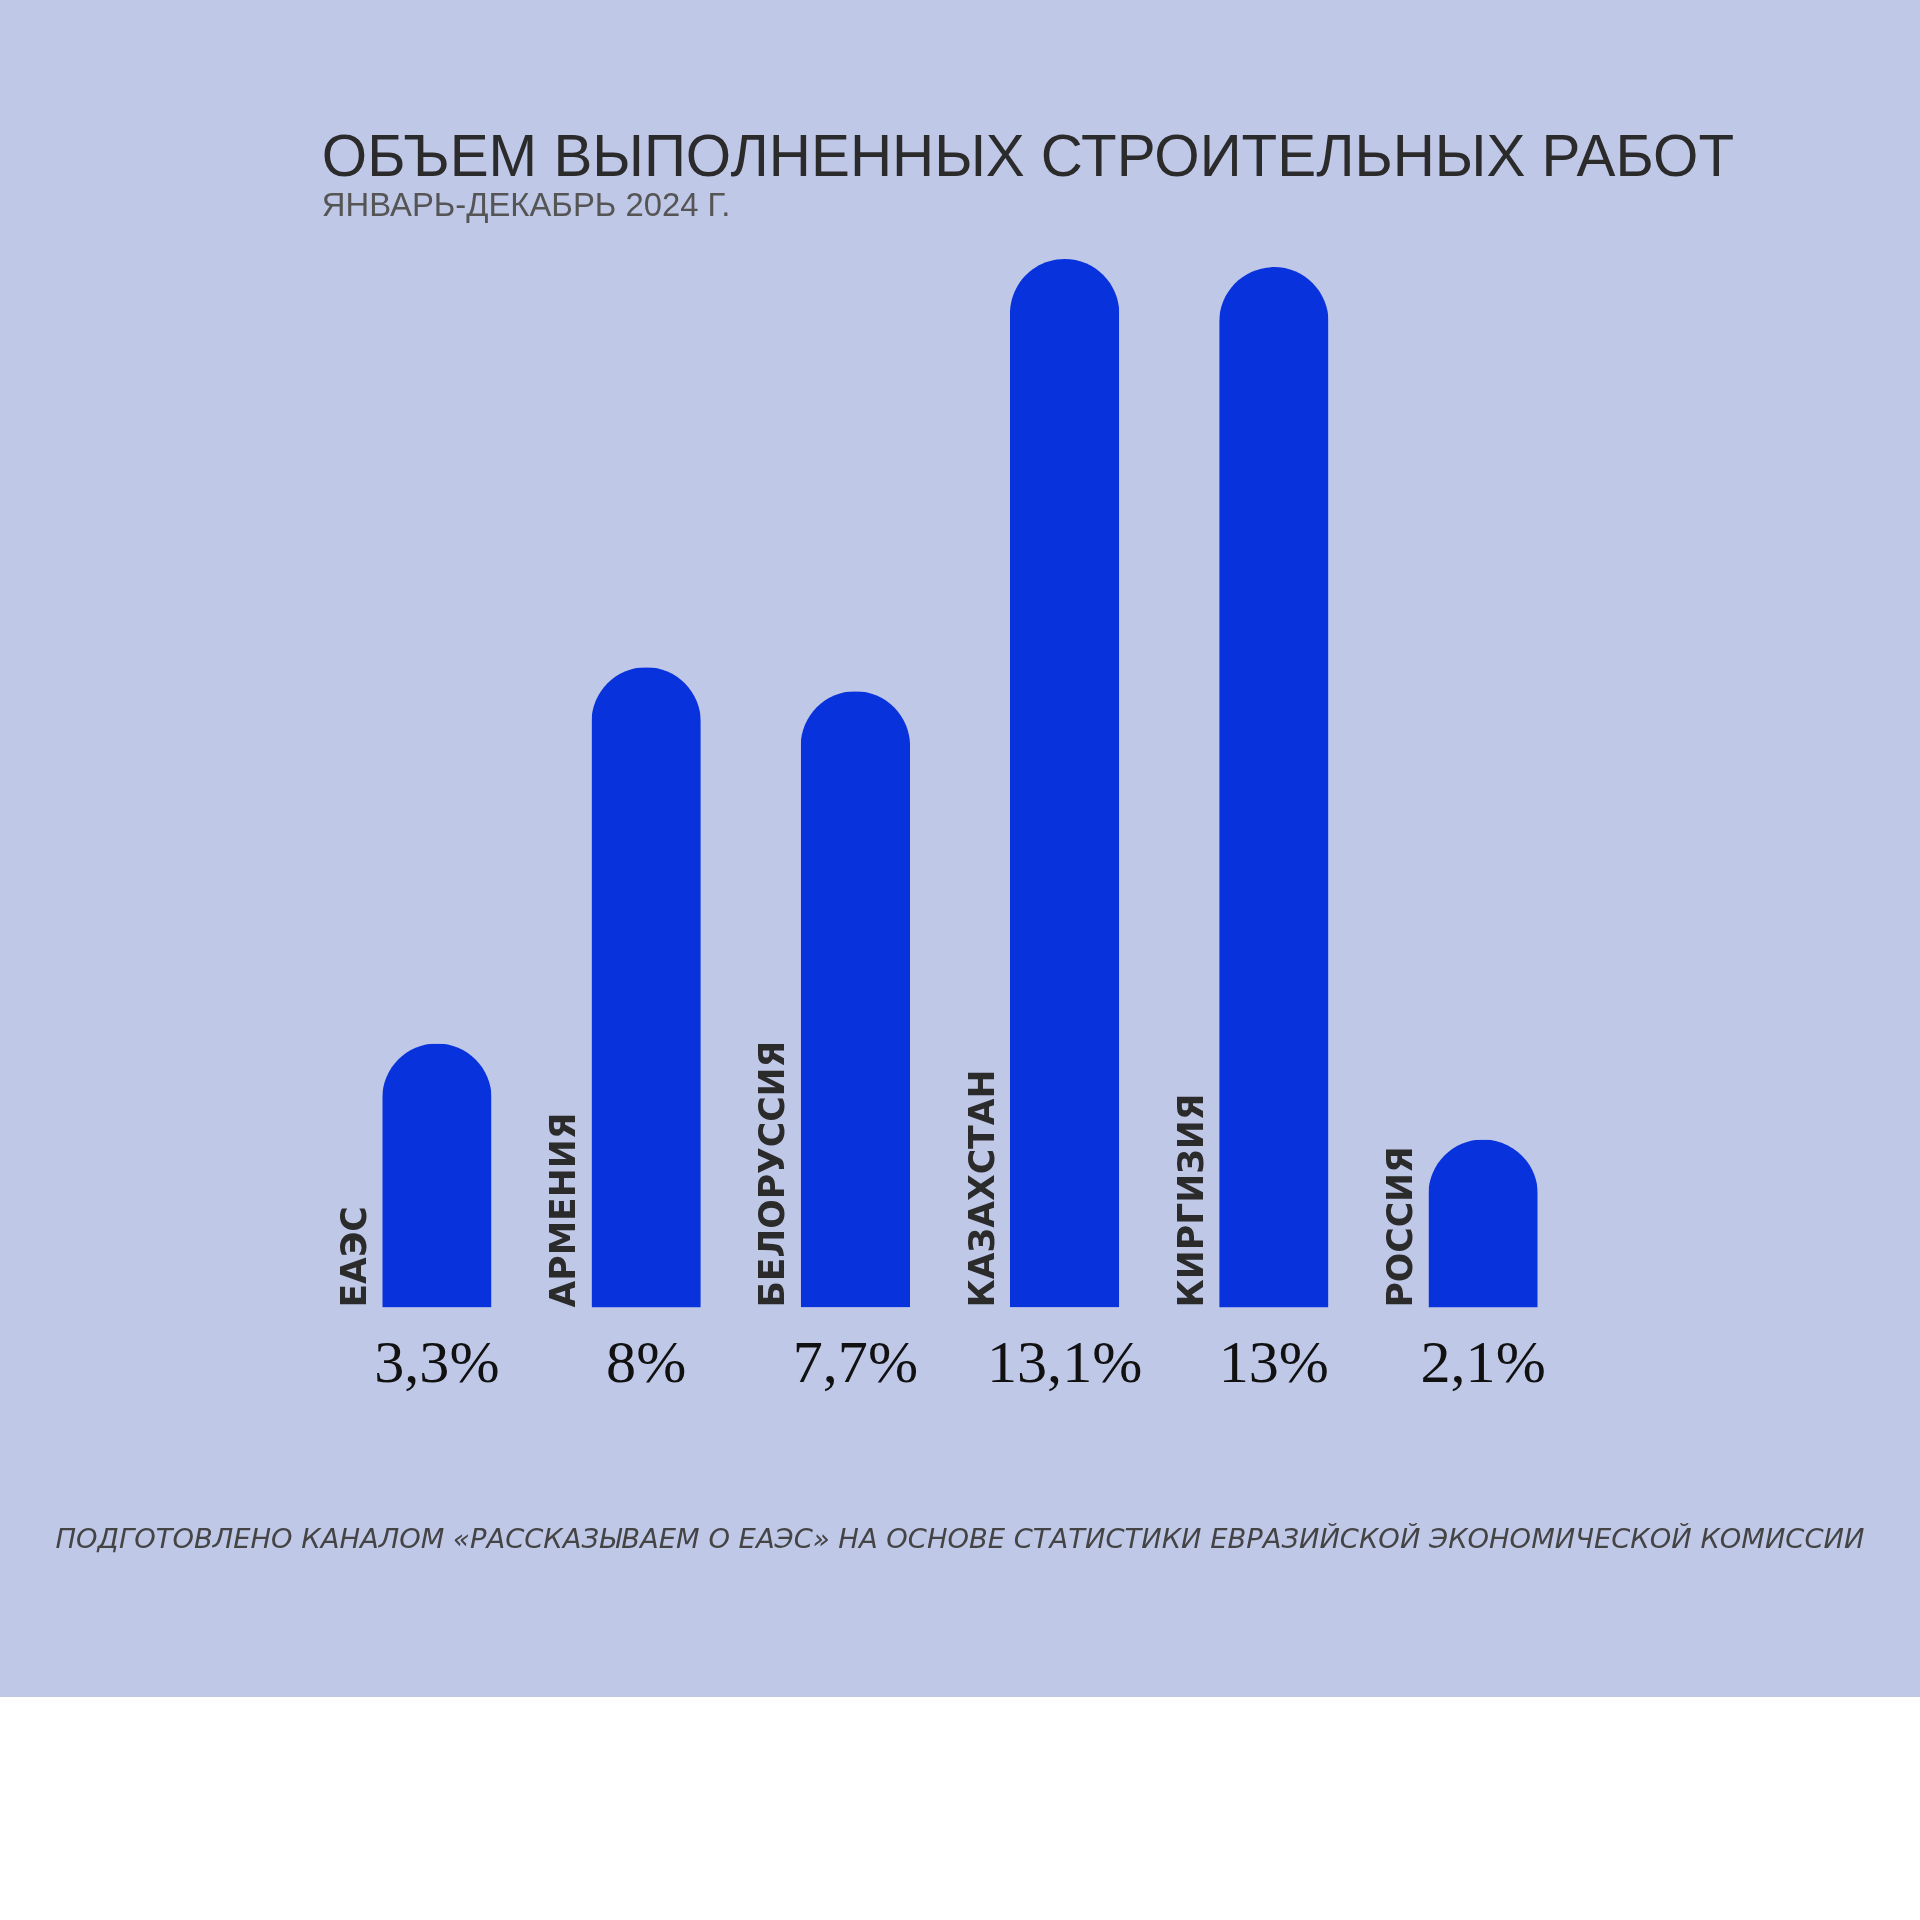  I want to click on x-tick-label: ЕАЭС, so click(353, 1257).